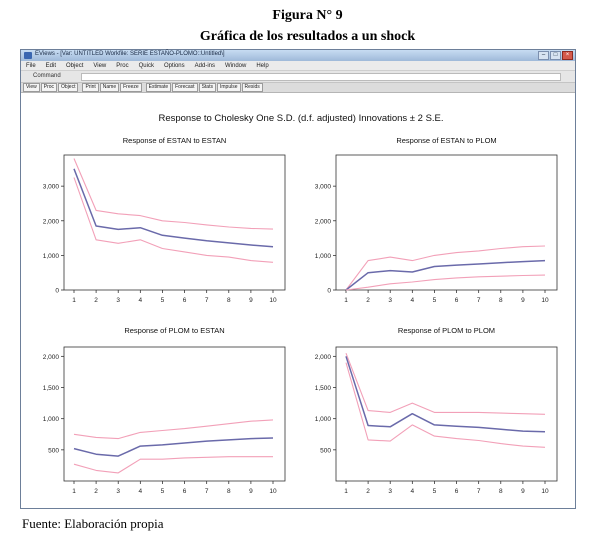 This screenshot has width=615, height=542. What do you see at coordinates (235, 65) in the screenshot?
I see `menu-window: Window` at bounding box center [235, 65].